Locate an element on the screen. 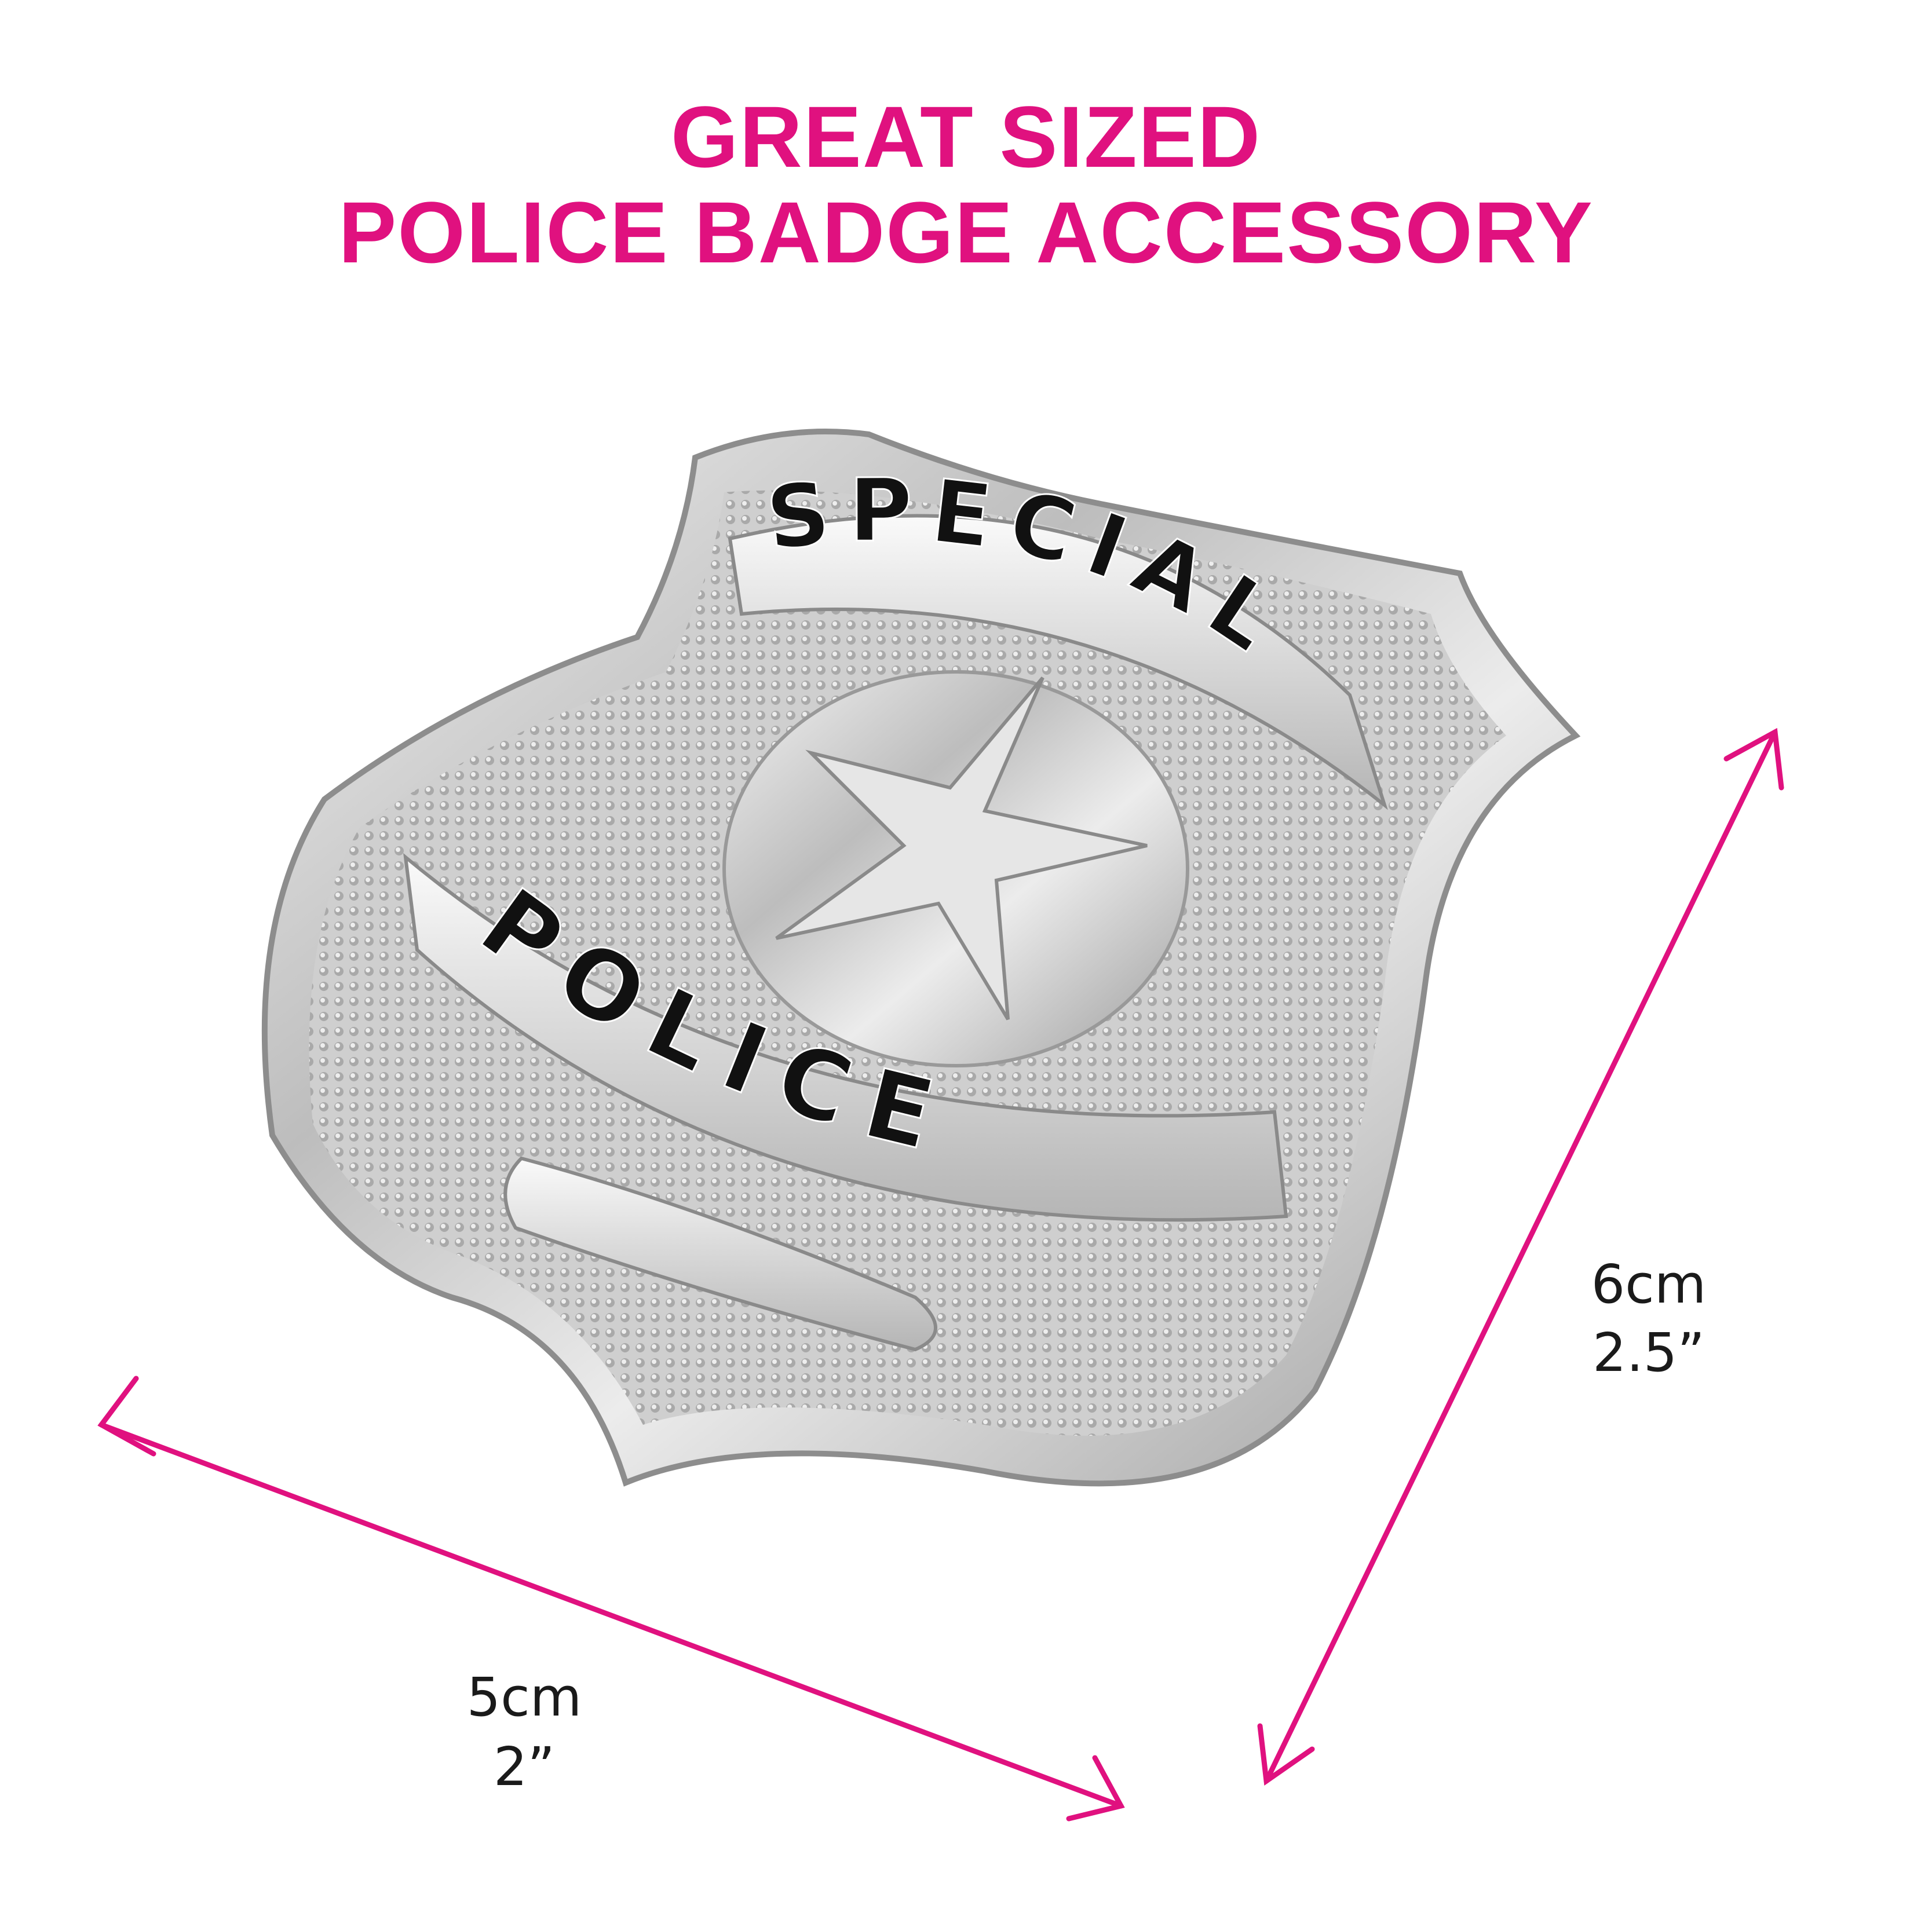 The image size is (1932, 1931). title-line-1: GREAT SIZED is located at coordinates (966, 137).